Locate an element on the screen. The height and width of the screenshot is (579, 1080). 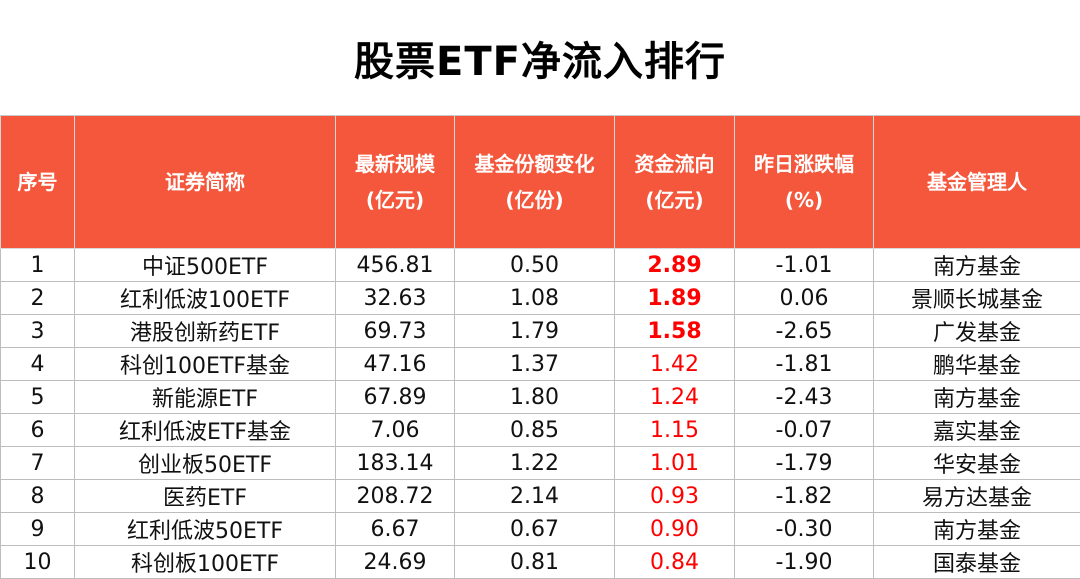
cell-fund-flow: 1.42 is located at coordinates (675, 364).